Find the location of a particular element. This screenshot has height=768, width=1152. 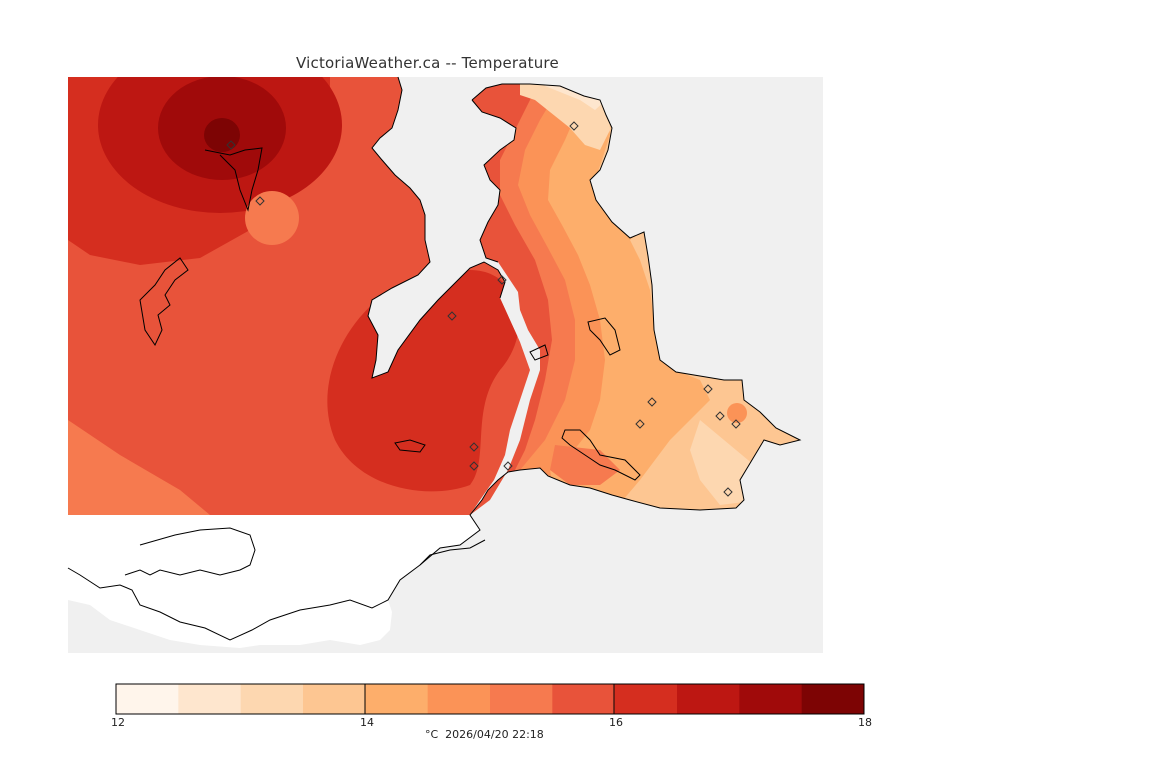

legend-tick-12: 12 is located at coordinates (118, 722).